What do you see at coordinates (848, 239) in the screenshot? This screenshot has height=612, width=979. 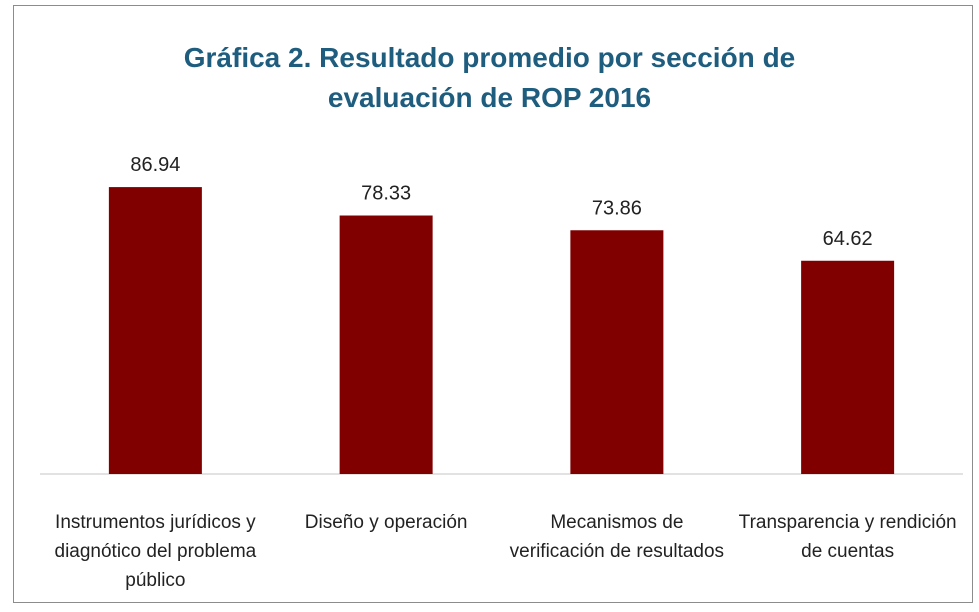 I see `data-label: 64.62` at bounding box center [848, 239].